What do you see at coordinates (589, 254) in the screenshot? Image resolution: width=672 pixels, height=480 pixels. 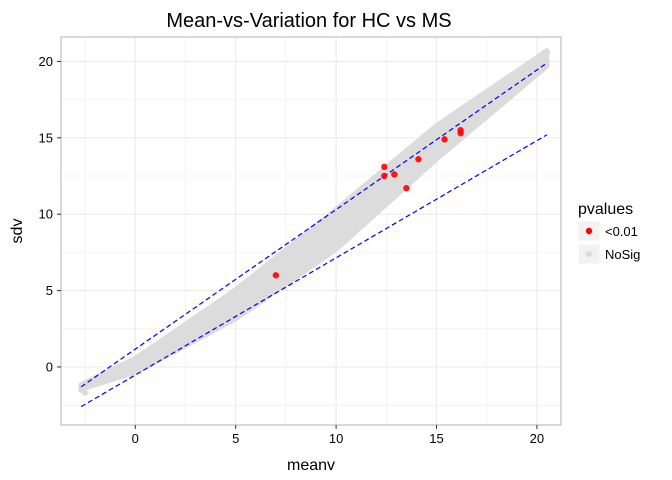 I see `legend-swatch-nosig` at bounding box center [589, 254].